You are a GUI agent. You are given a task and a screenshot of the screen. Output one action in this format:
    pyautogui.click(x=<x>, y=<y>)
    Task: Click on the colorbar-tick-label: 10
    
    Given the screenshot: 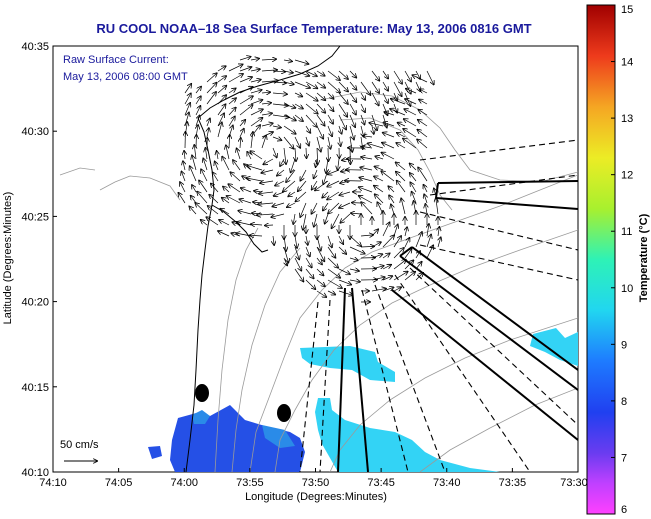 What is the action you would take?
    pyautogui.click(x=627, y=289)
    